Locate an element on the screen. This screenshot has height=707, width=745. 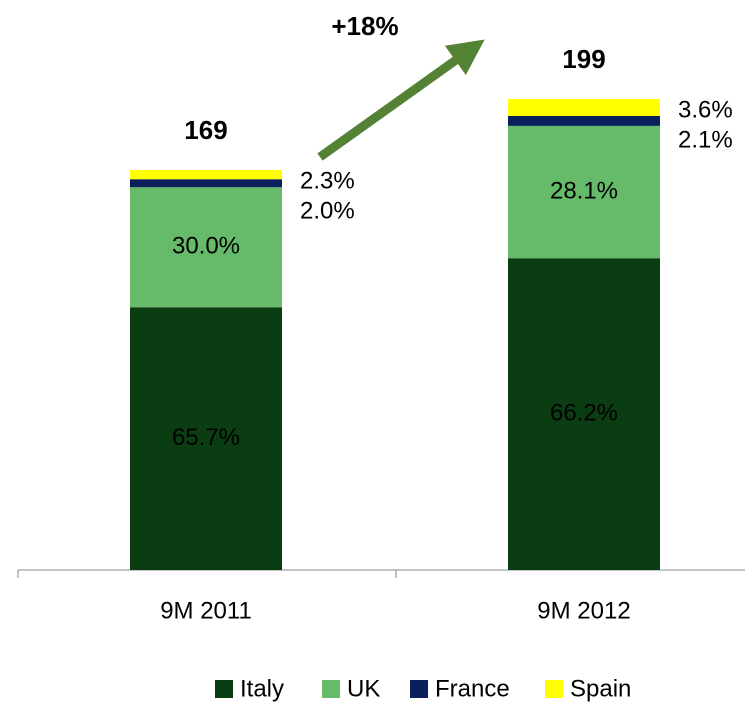
value-label: 30.0% is located at coordinates (206, 246).